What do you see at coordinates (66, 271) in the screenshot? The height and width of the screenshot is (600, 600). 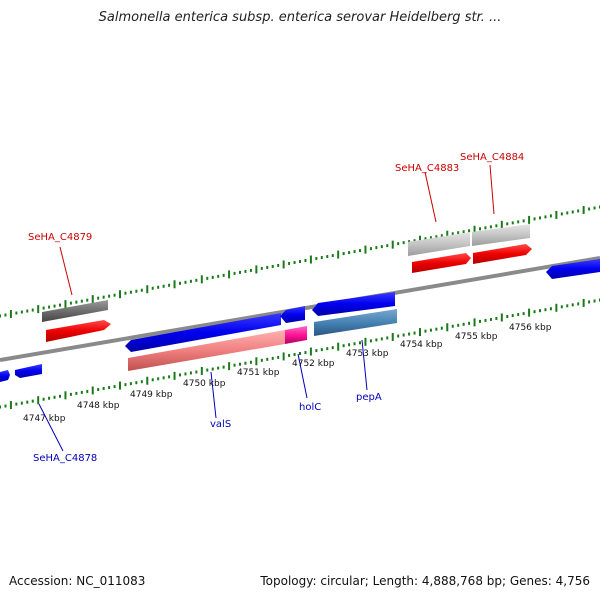 I see `leader-line-c4879` at bounding box center [66, 271].